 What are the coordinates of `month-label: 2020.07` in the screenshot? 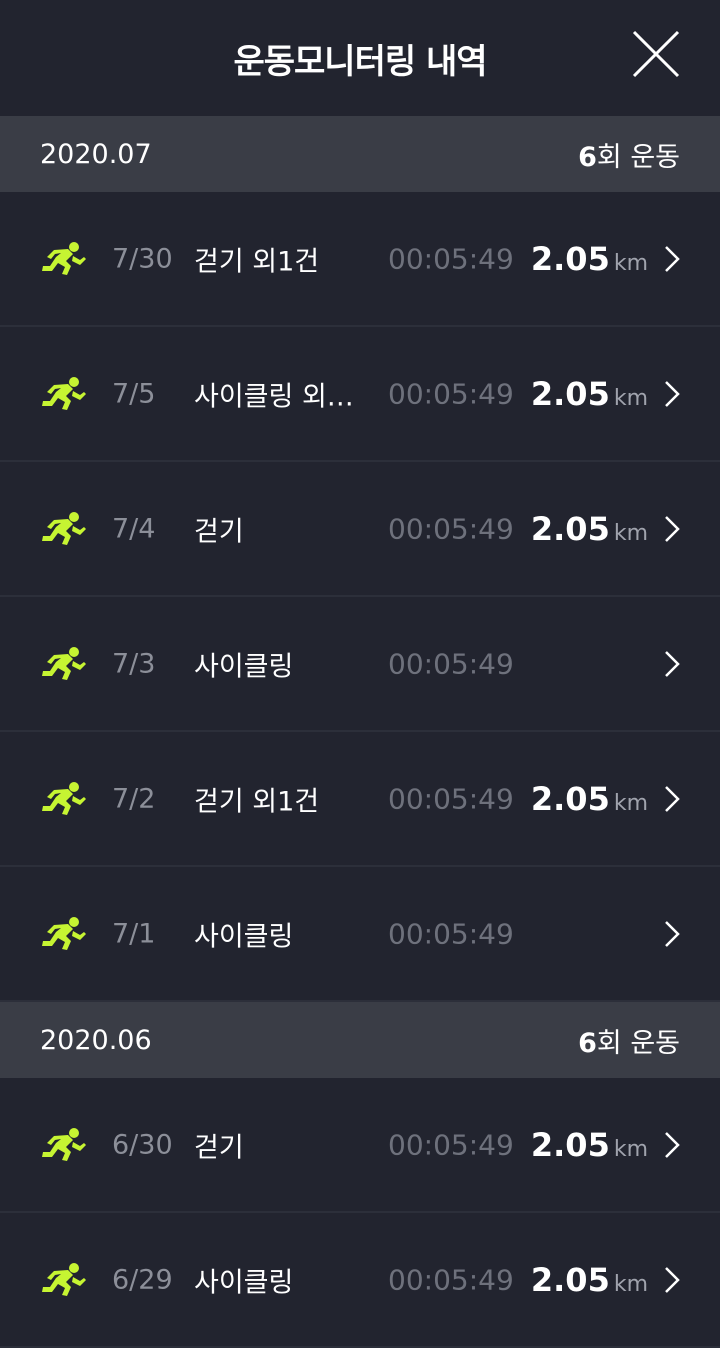 It's located at (96, 154).